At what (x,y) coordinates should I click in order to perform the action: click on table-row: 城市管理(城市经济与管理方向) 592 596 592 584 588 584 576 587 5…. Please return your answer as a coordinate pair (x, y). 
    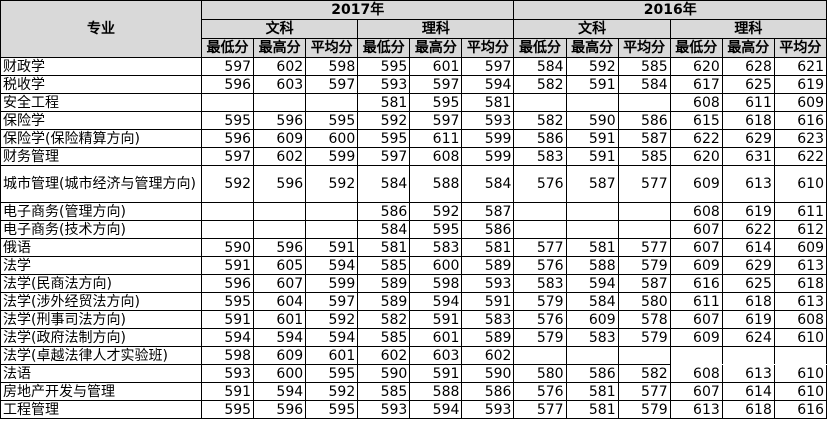
    Looking at the image, I should click on (413, 184).